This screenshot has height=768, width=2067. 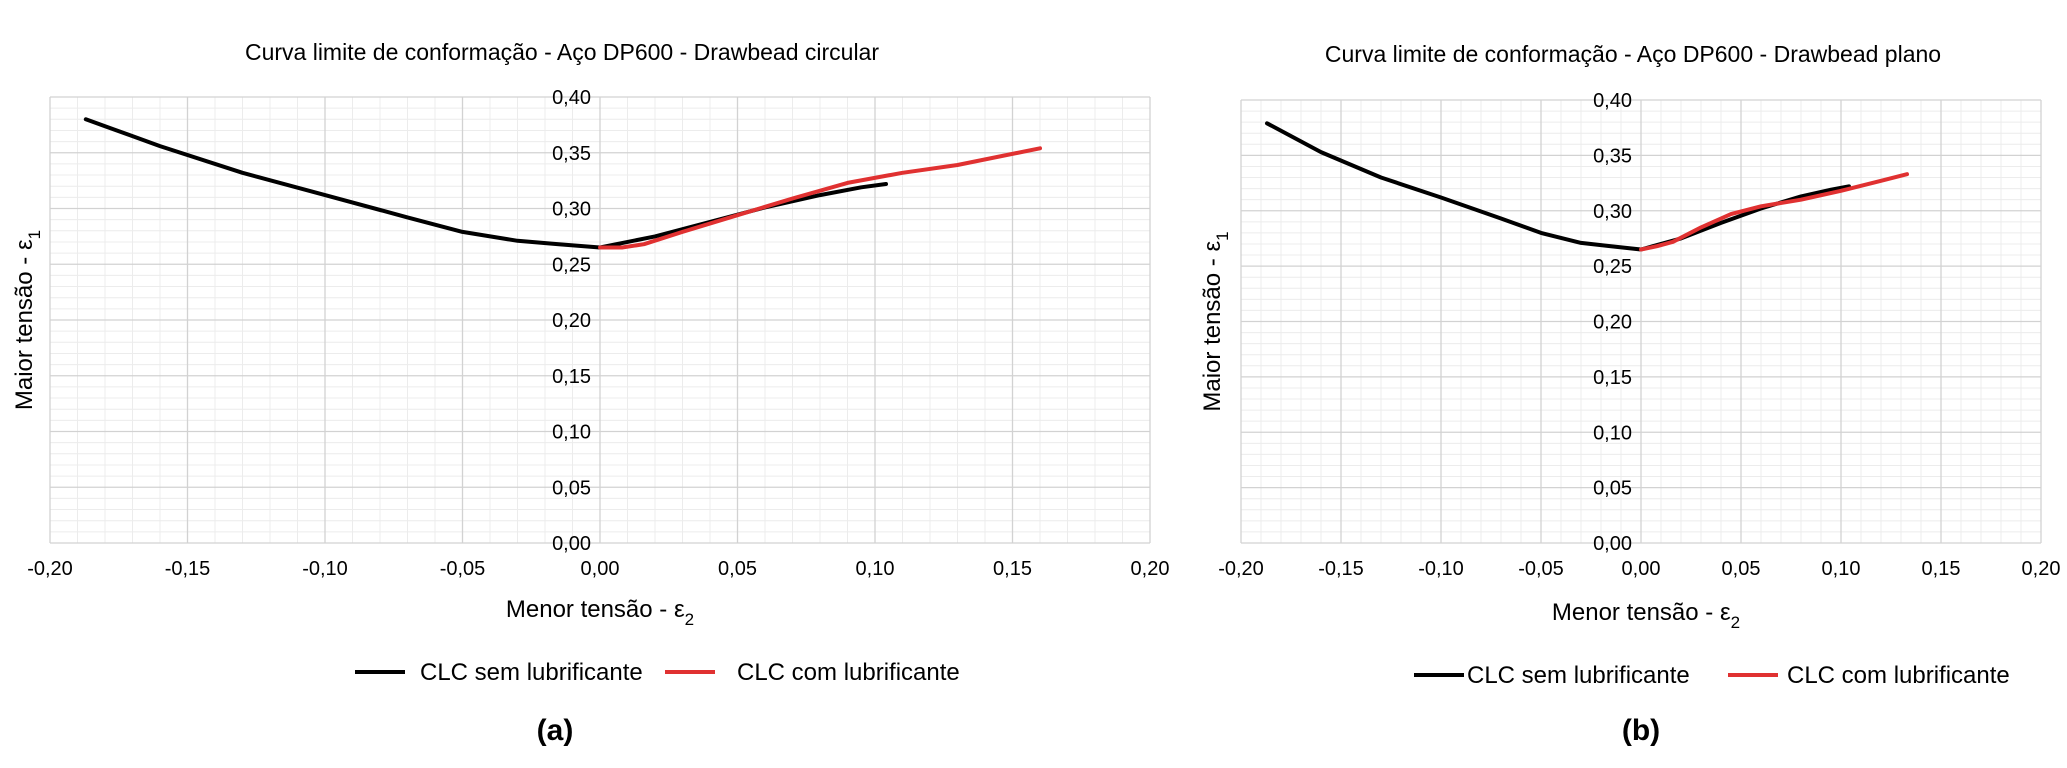 What do you see at coordinates (555, 730) in the screenshot?
I see `panel-label: (a)` at bounding box center [555, 730].